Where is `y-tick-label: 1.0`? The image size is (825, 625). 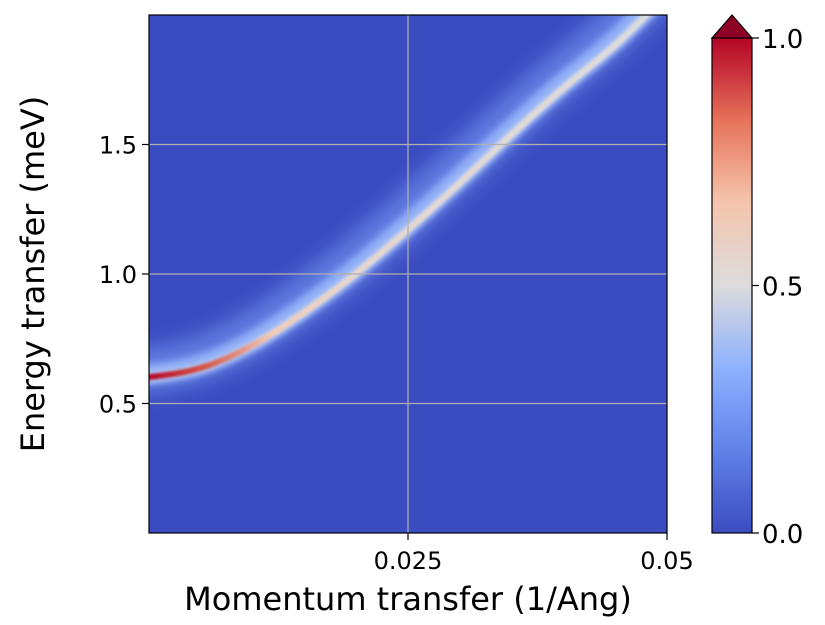 y-tick-label: 1.0 is located at coordinates (118, 275).